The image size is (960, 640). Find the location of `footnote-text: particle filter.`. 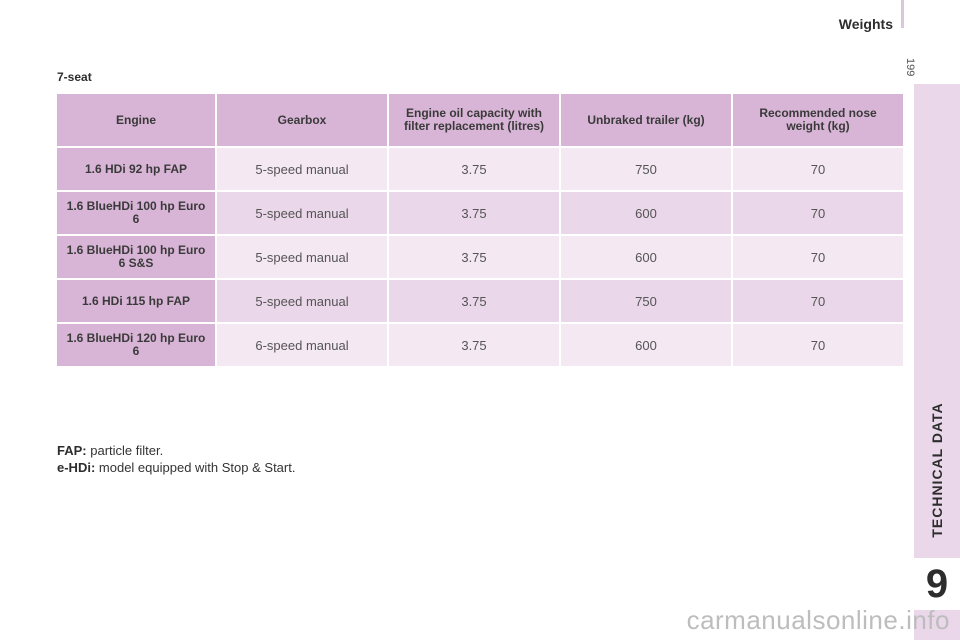

footnote-text: particle filter. is located at coordinates (127, 450).